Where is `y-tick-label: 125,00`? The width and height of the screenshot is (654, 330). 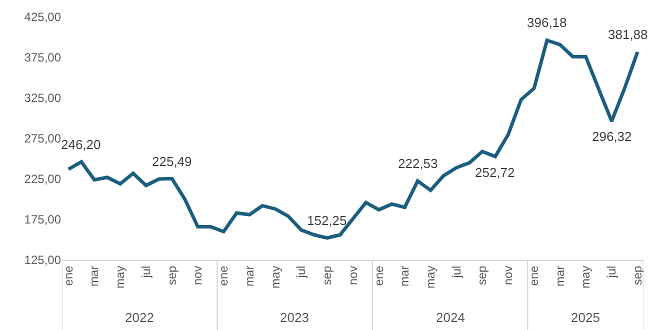 y-tick-label: 125,00 is located at coordinates (43, 260).